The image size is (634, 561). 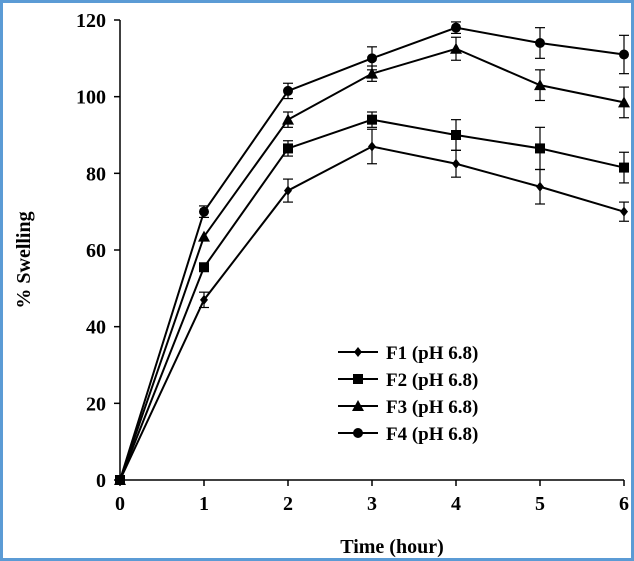 What do you see at coordinates (96, 328) in the screenshot?
I see `y-tick-label: 40` at bounding box center [96, 328].